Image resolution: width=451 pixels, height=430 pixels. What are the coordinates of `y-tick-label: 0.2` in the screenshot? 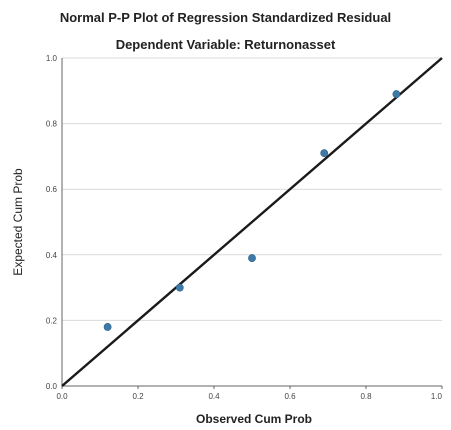 It's located at (52, 320).